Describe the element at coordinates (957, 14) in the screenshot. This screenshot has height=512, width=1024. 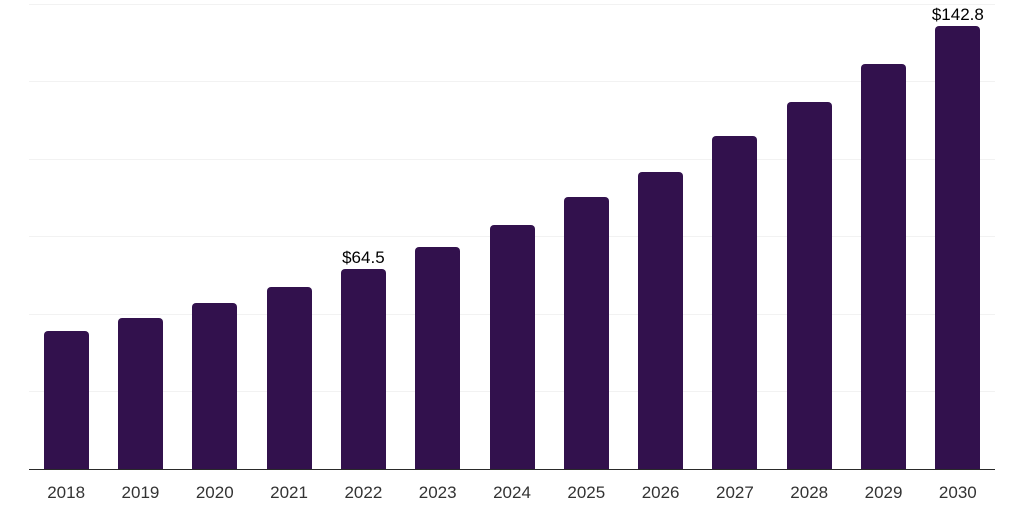
I see `data-label-2030: $142.8` at that location.